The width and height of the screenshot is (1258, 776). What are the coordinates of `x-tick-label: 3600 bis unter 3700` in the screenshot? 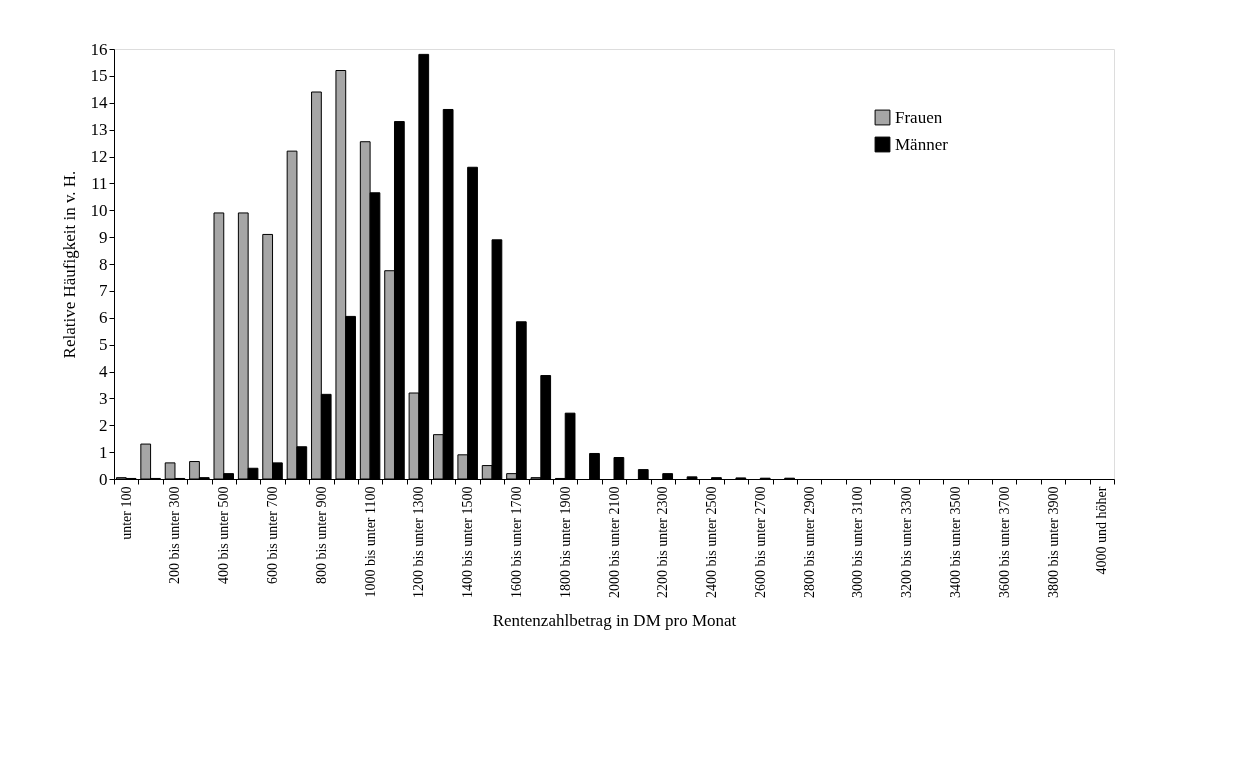 It's located at (1004, 542).